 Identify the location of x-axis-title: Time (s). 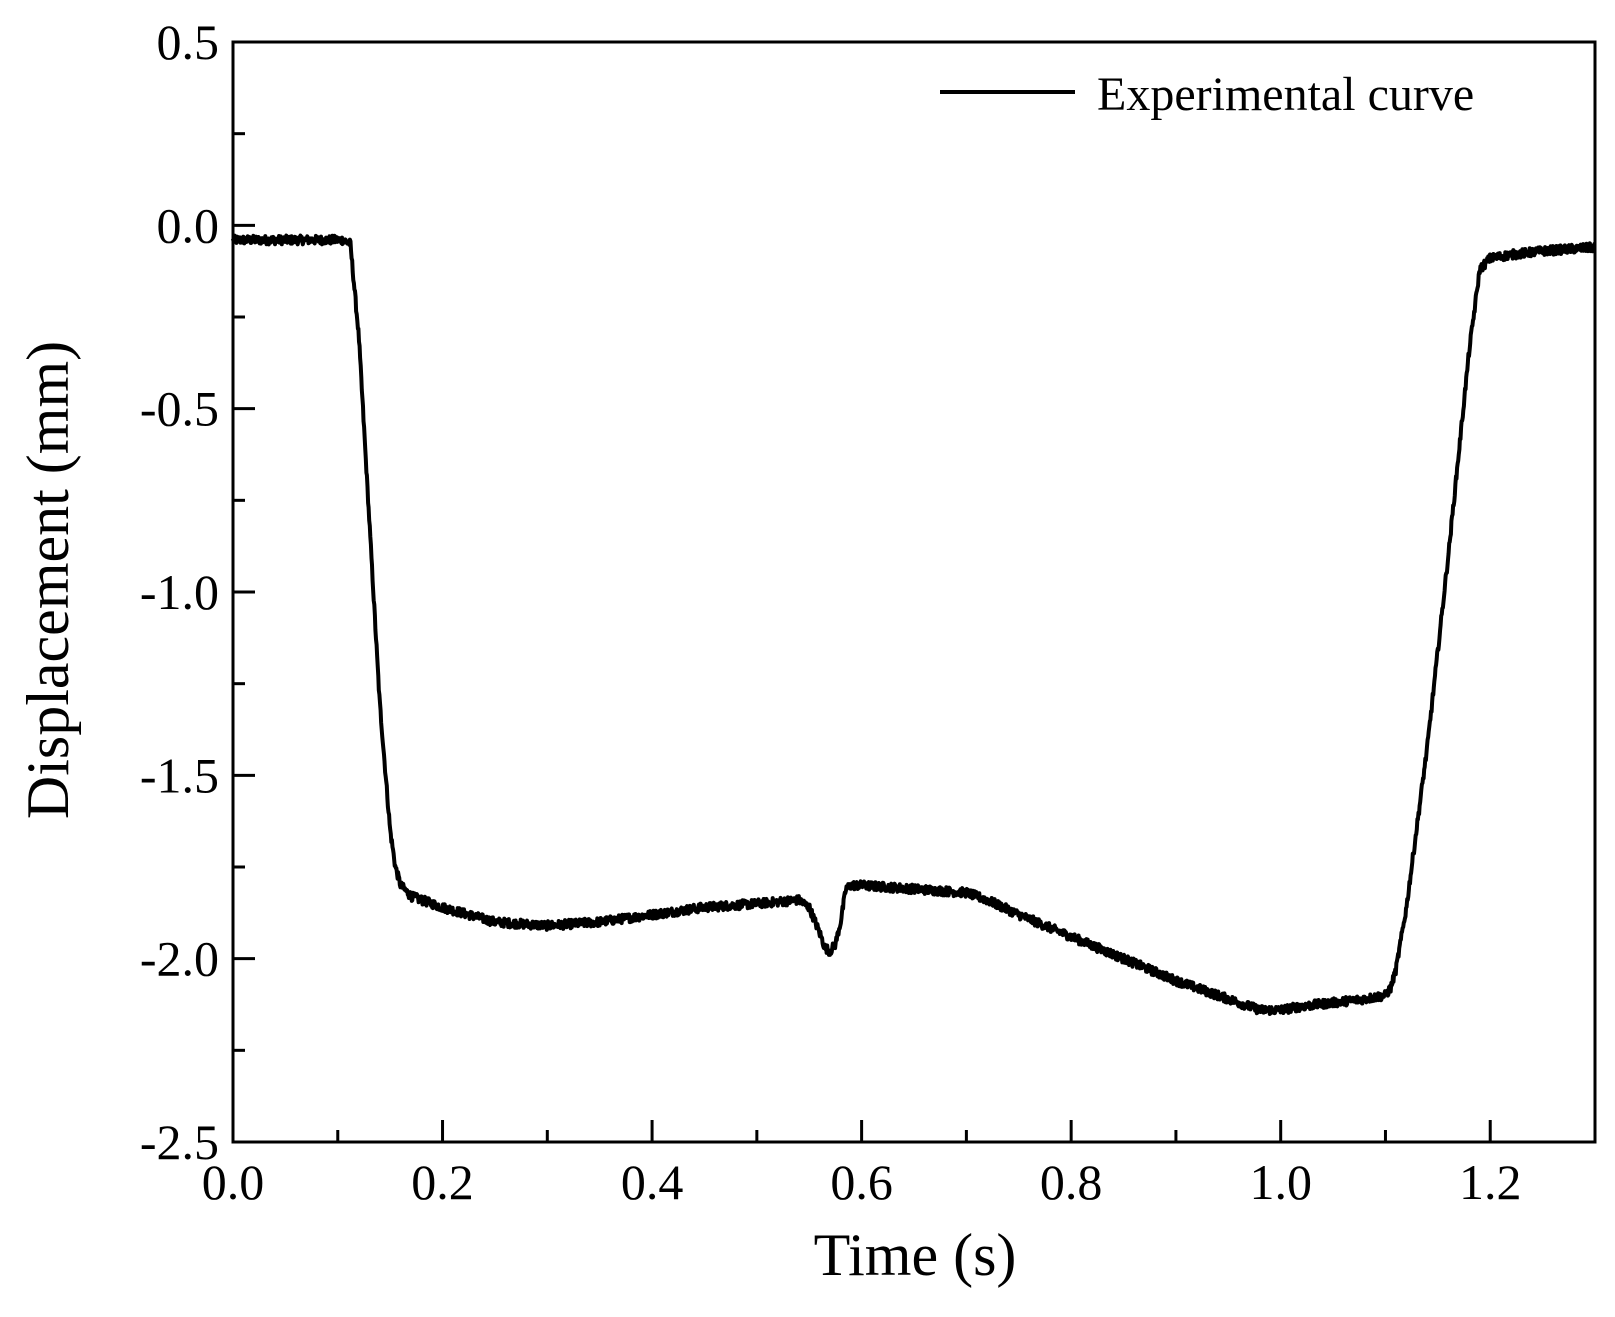
(915, 1255).